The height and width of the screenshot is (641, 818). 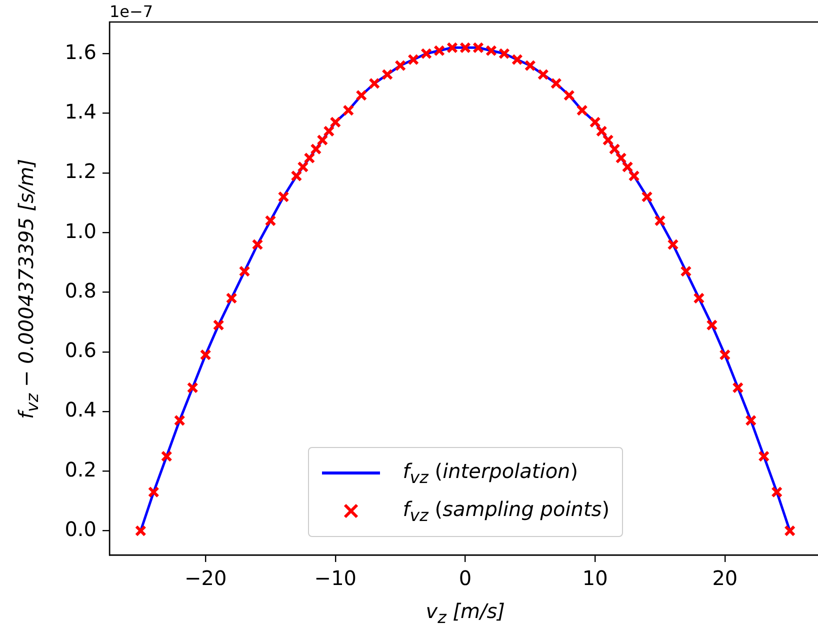 I want to click on y-tick-label: 1.2, so click(x=80, y=171).